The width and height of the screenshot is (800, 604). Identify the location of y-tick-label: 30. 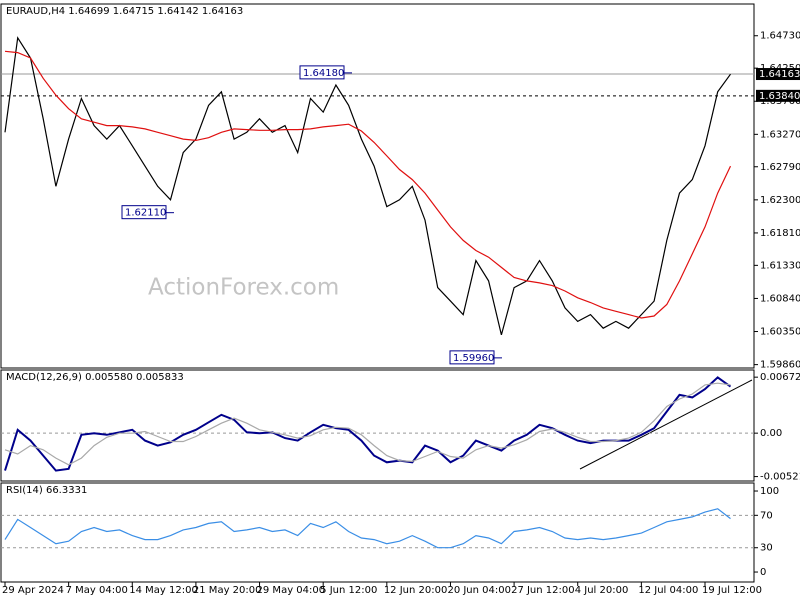
(766, 548).